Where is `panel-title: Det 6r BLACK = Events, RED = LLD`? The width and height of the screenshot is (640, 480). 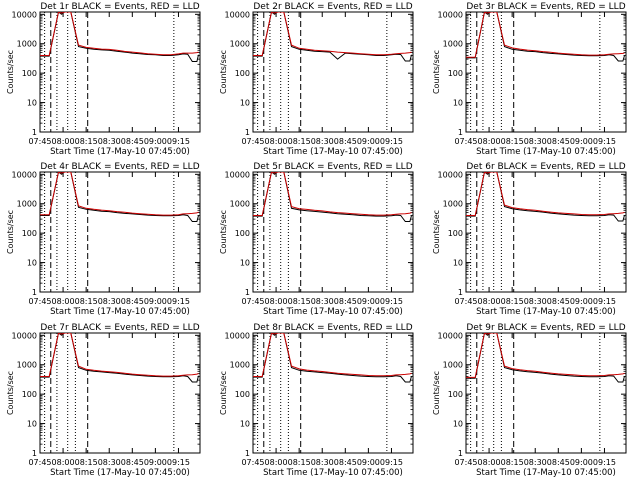 panel-title: Det 6r BLACK = Events, RED = LLD is located at coordinates (545, 167).